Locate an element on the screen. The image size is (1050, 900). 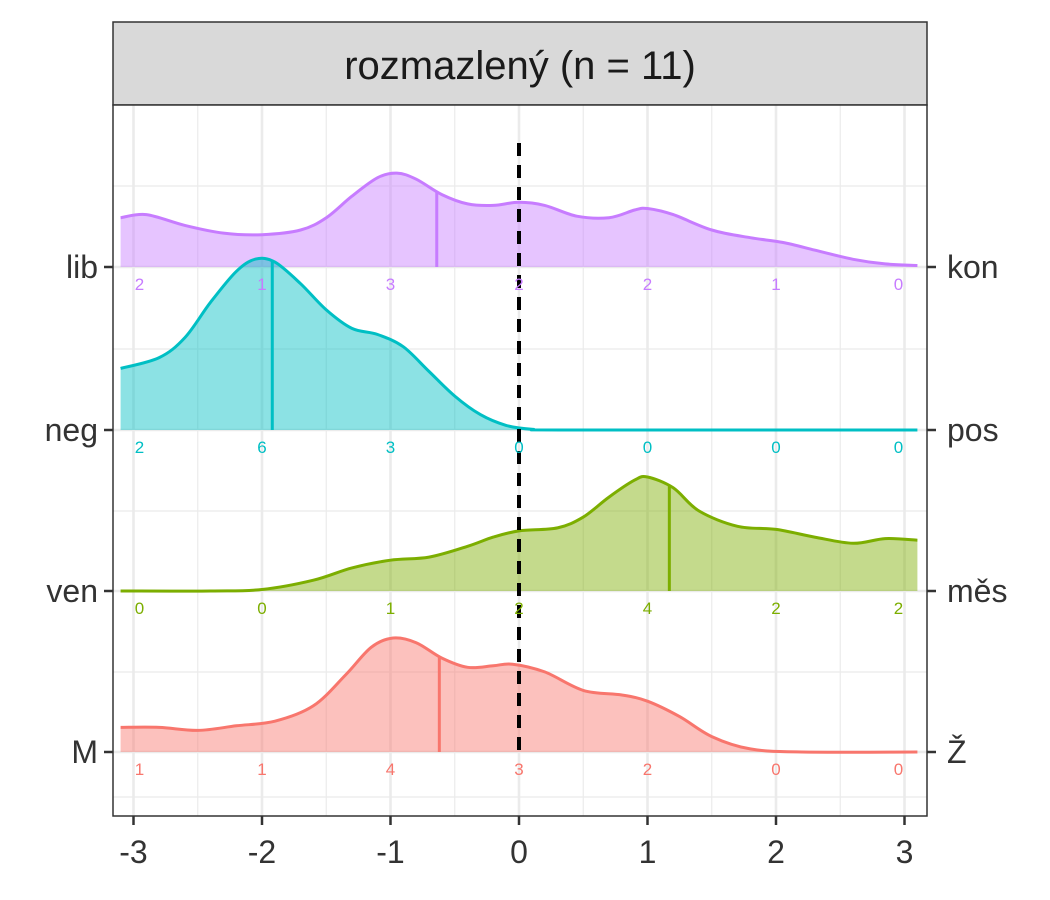
ridge-neg-pos is located at coordinates (519, 344).